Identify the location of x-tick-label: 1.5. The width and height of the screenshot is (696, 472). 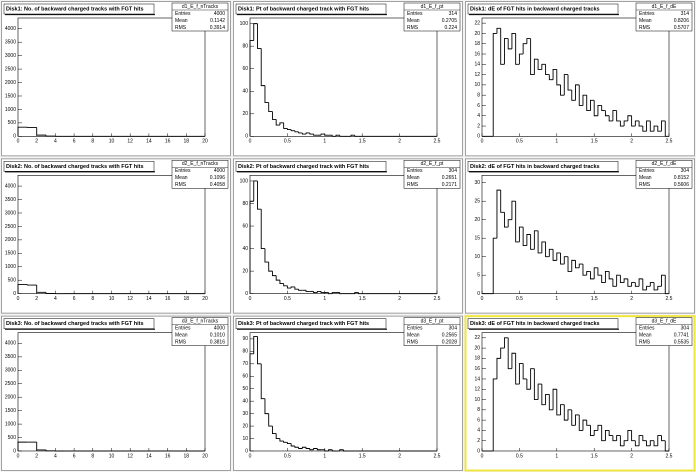
(362, 456).